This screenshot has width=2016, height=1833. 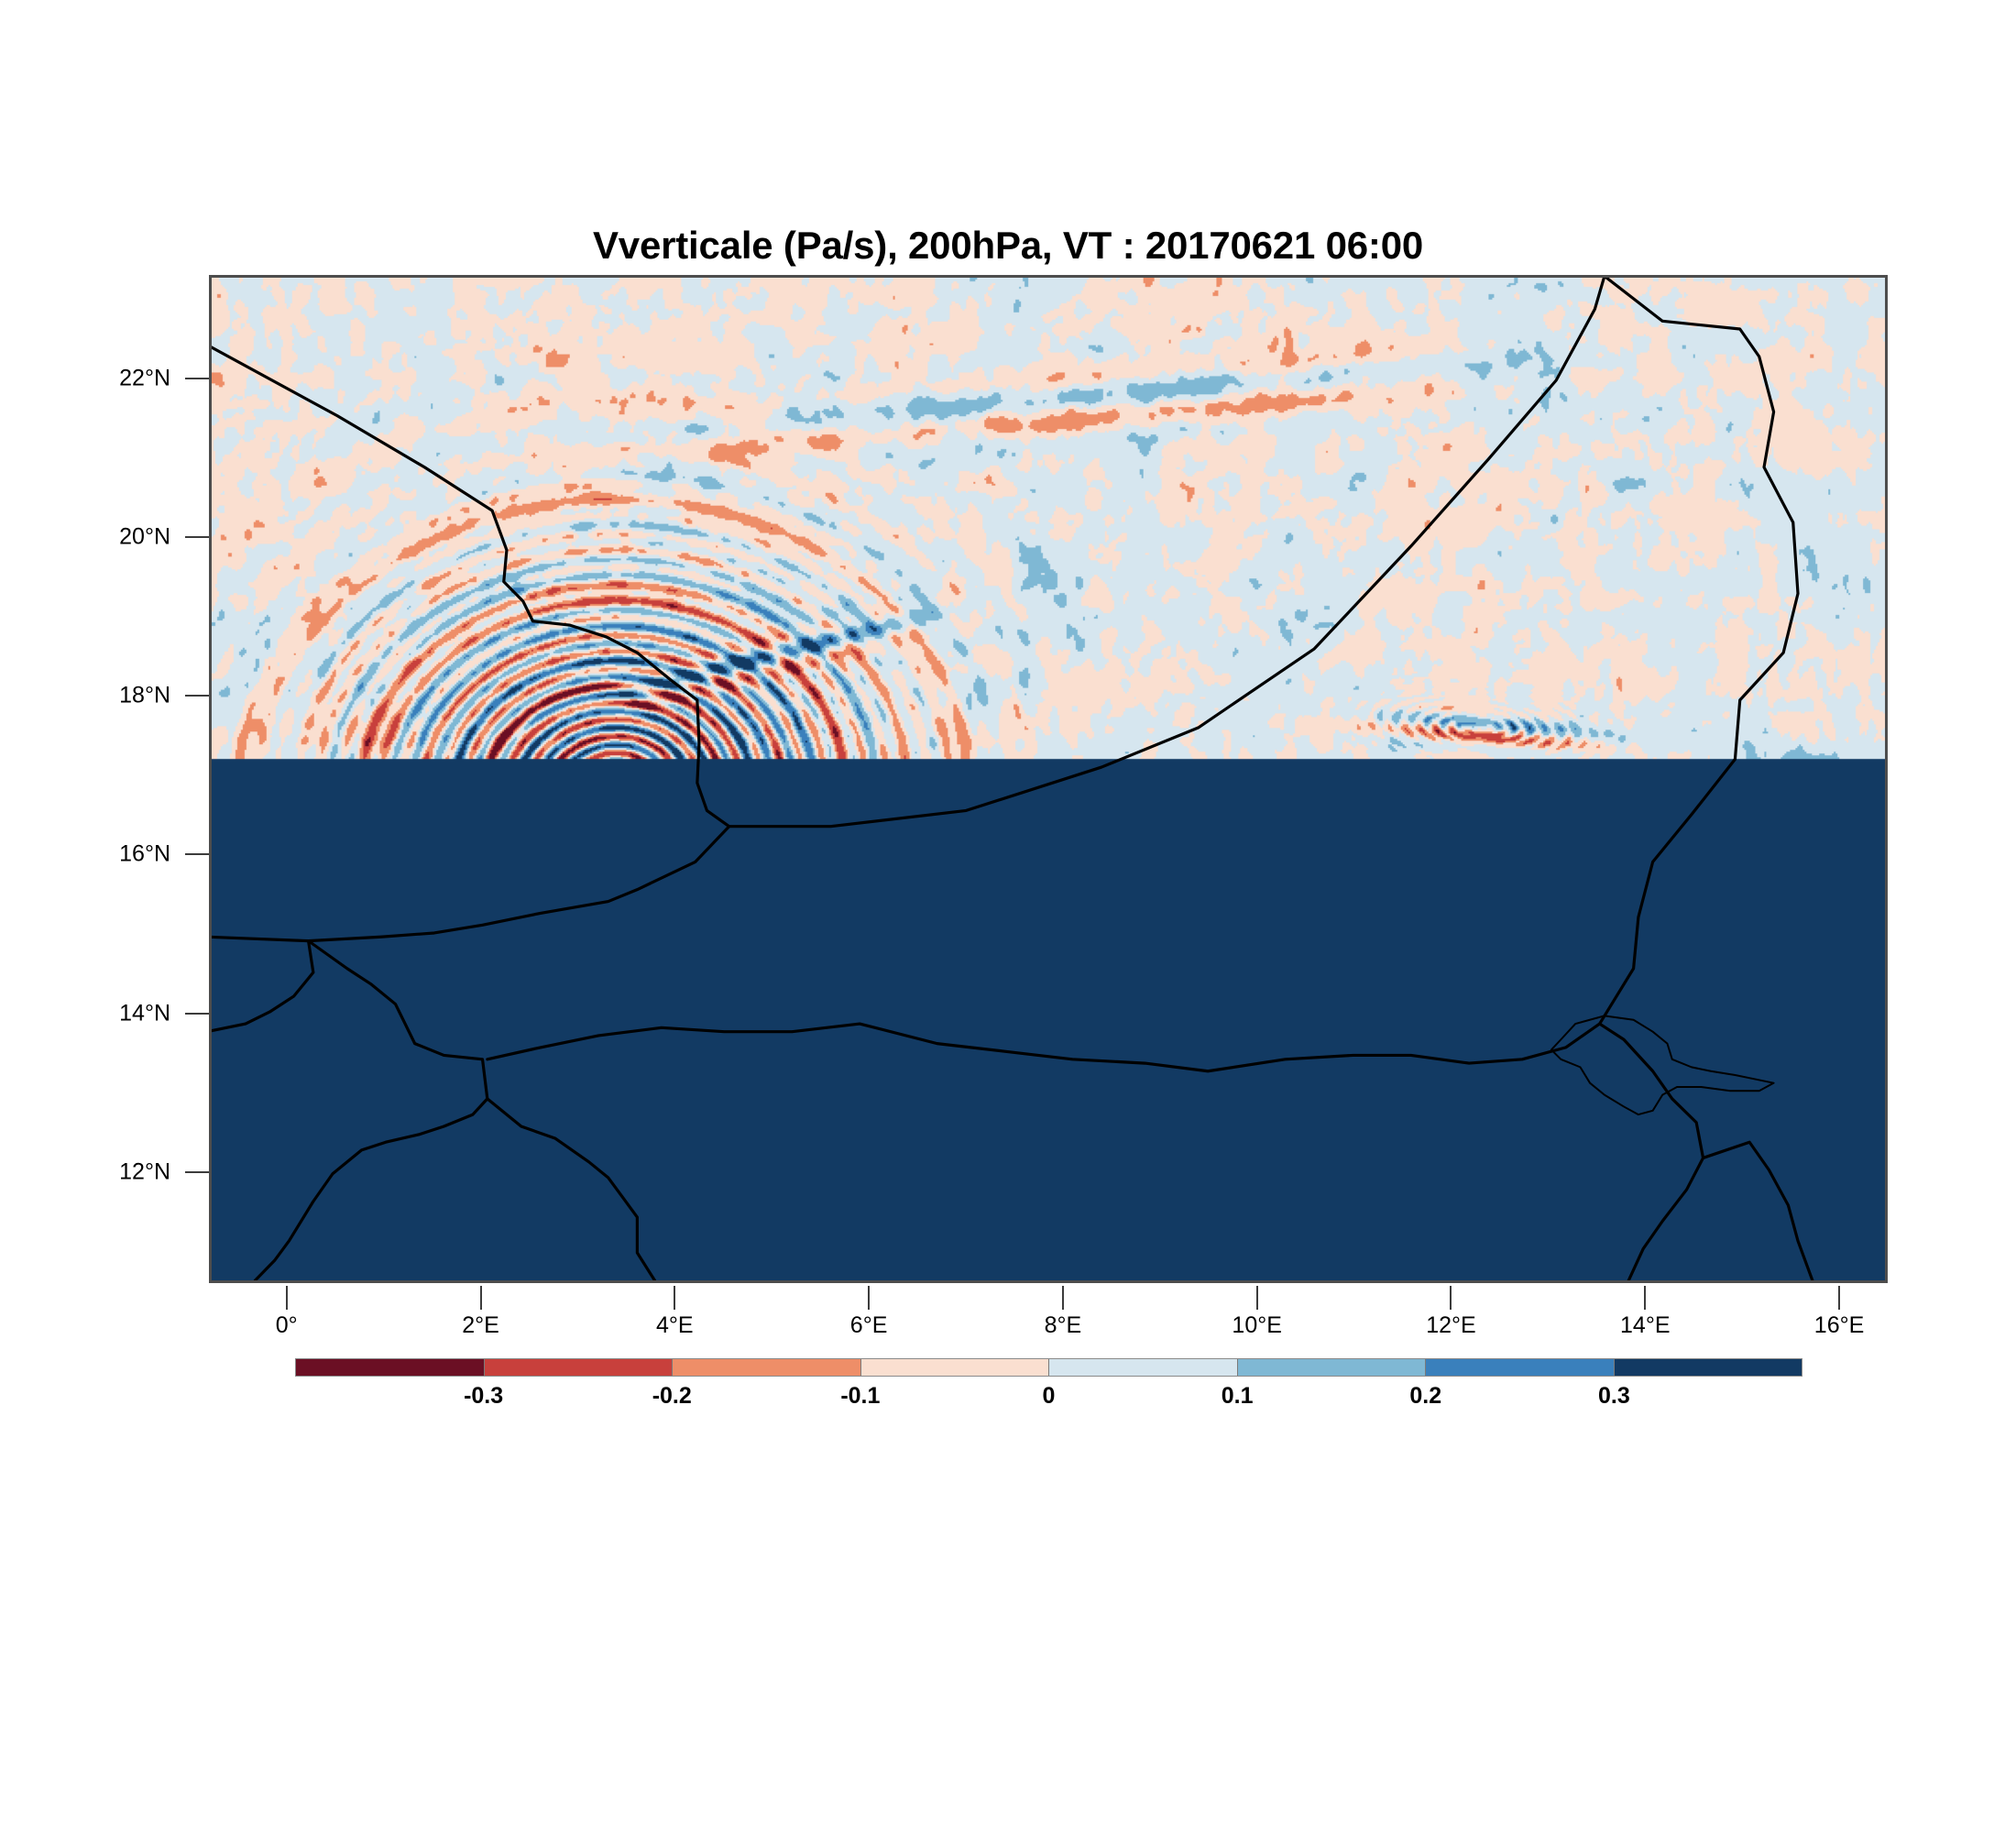 I want to click on x-tick-label: 8°E, so click(x=1063, y=1325).